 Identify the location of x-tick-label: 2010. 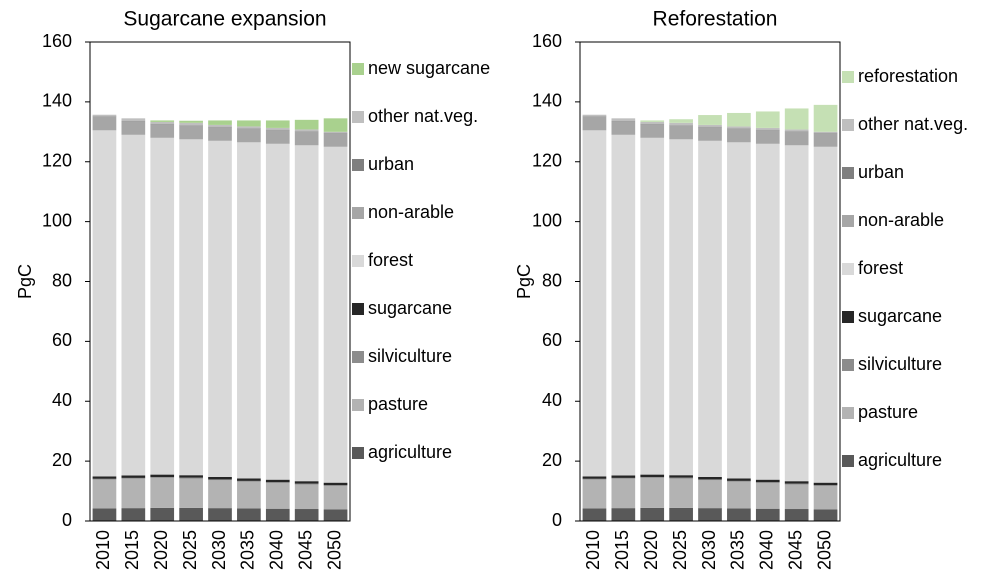
(103, 550).